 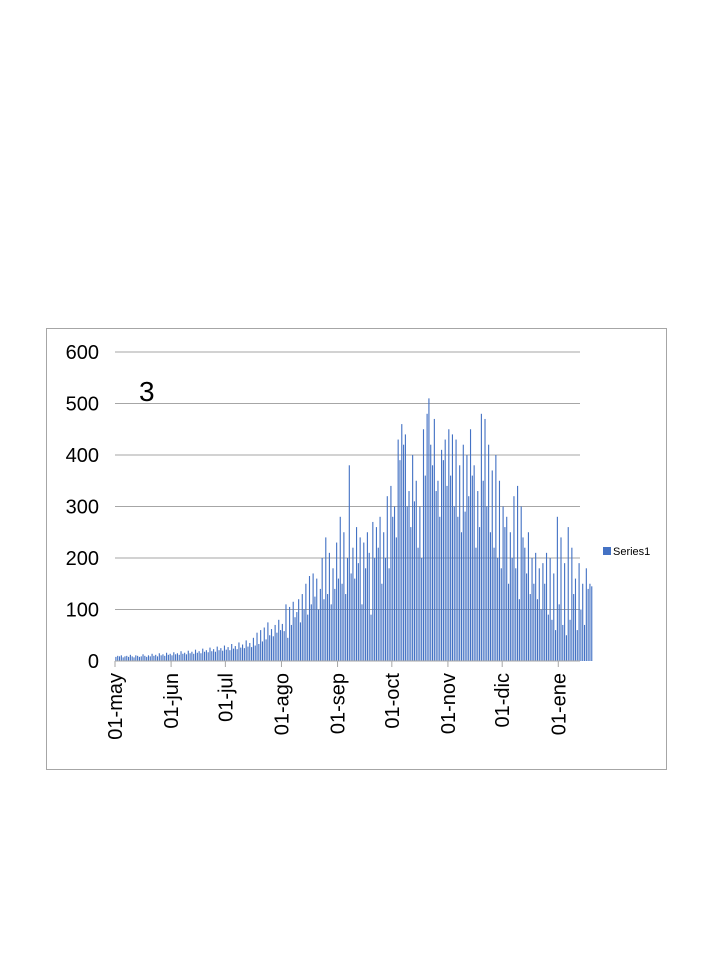 What do you see at coordinates (607, 551) in the screenshot?
I see `legend-swatch` at bounding box center [607, 551].